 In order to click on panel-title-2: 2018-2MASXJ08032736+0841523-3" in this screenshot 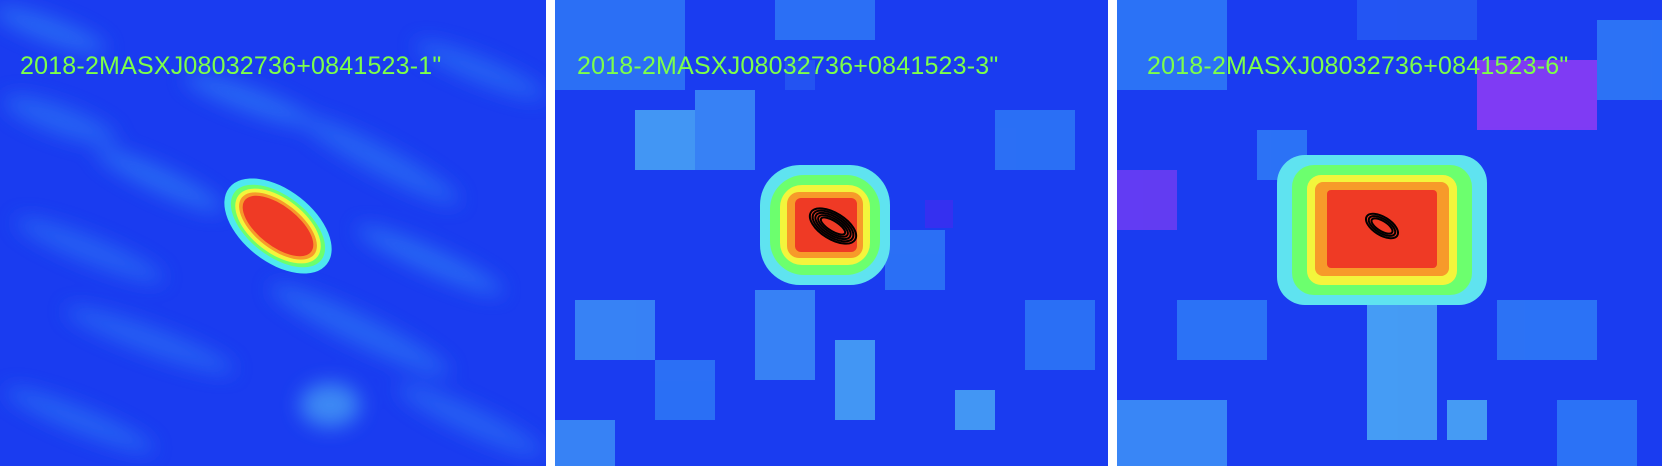, I will do `click(788, 66)`.